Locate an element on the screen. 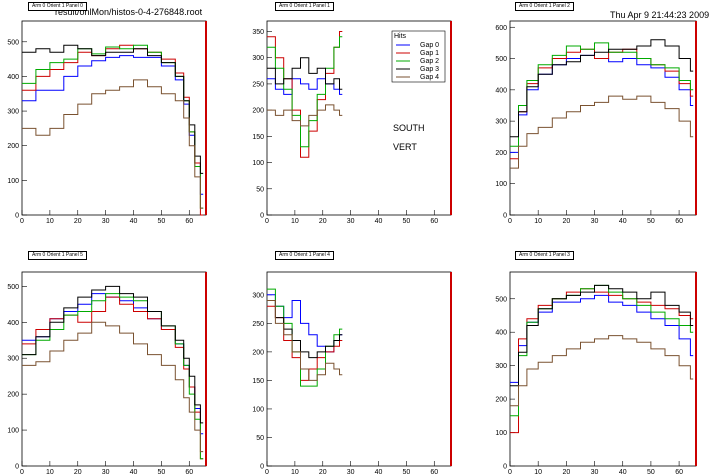  panel-4-plot: 0 10 20 30 40 50 60 0 50 100 150 200 250 300 is located at coordinates (352, 372).